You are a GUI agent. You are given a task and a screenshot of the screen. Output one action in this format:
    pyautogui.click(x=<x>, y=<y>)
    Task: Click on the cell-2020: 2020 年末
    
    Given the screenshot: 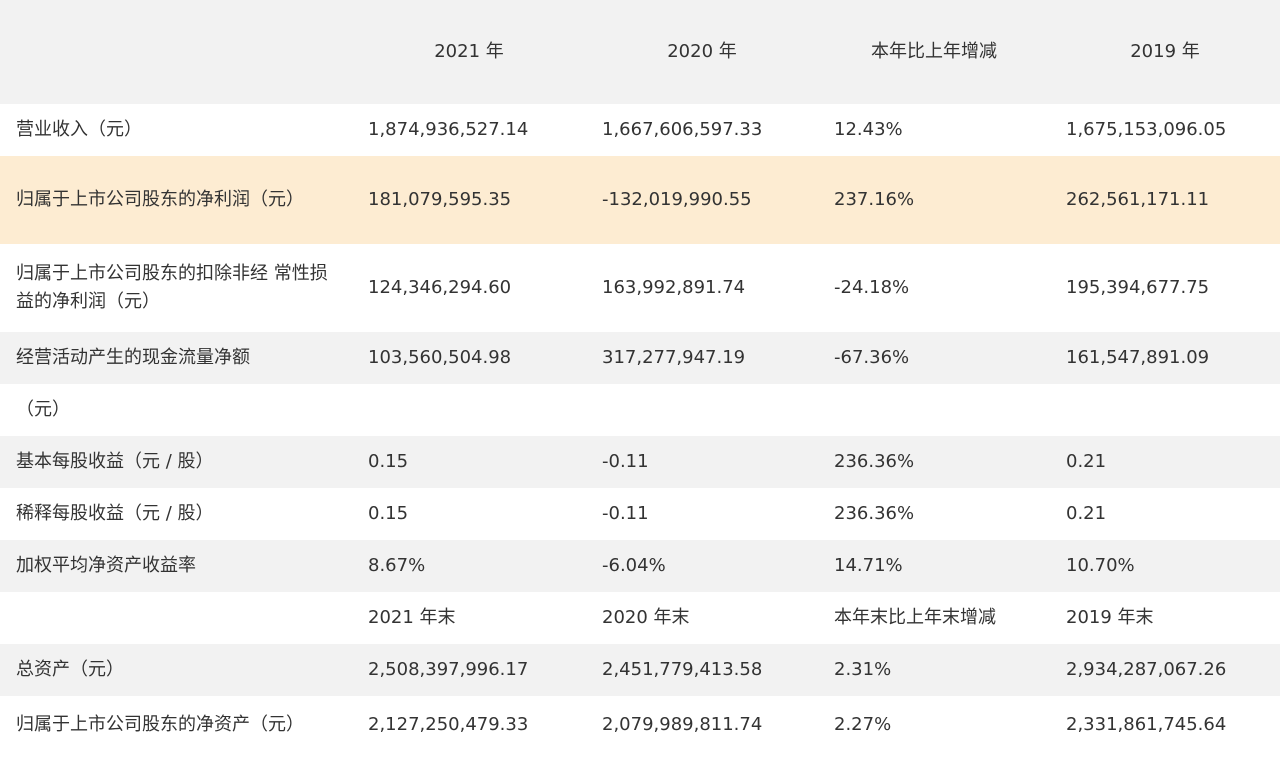 What is the action you would take?
    pyautogui.click(x=646, y=617)
    